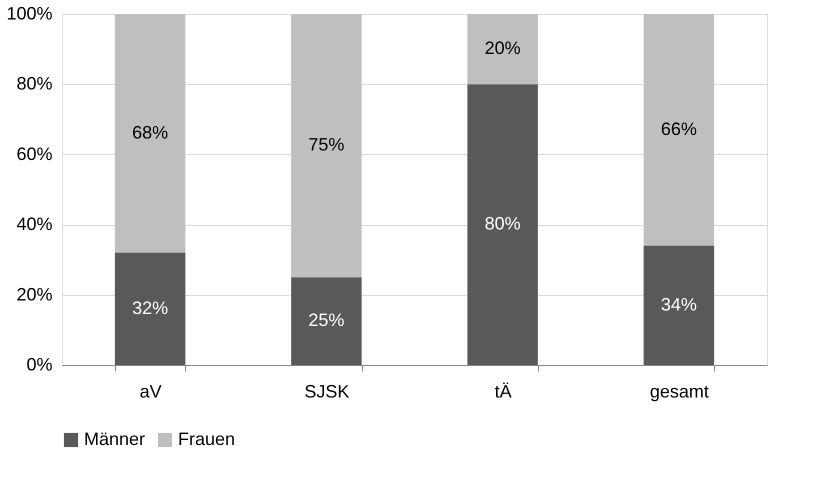  I want to click on data-label: 80%, so click(502, 224).